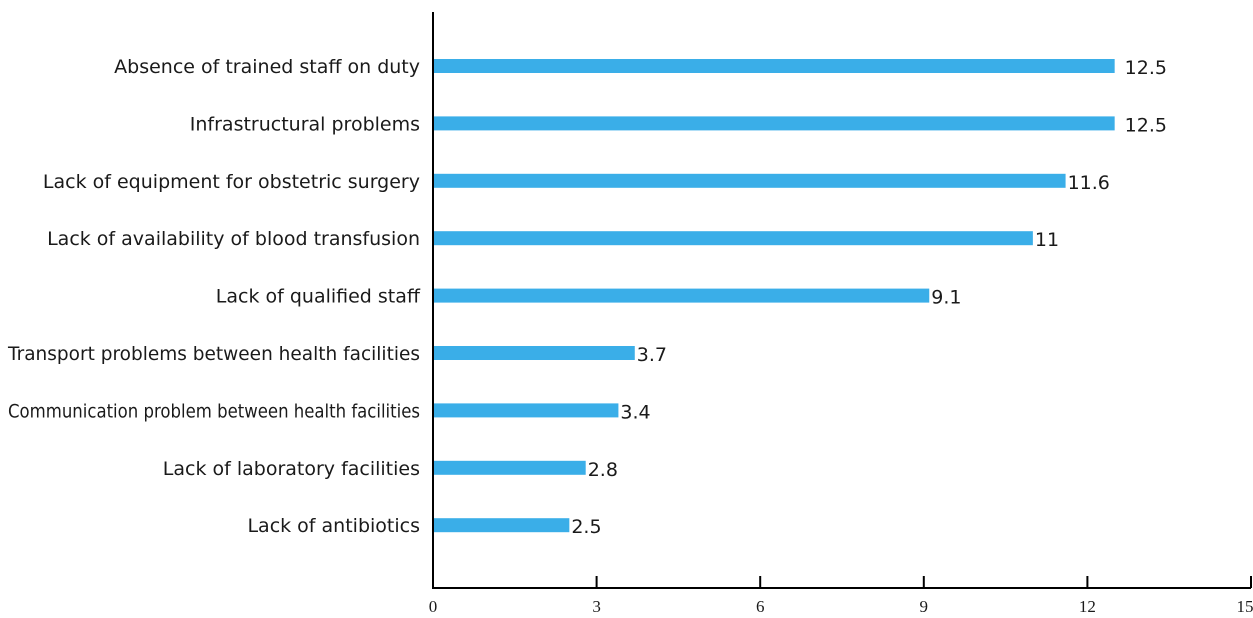  Describe the element at coordinates (586, 527) in the screenshot. I see `value-label: 2.5` at that location.